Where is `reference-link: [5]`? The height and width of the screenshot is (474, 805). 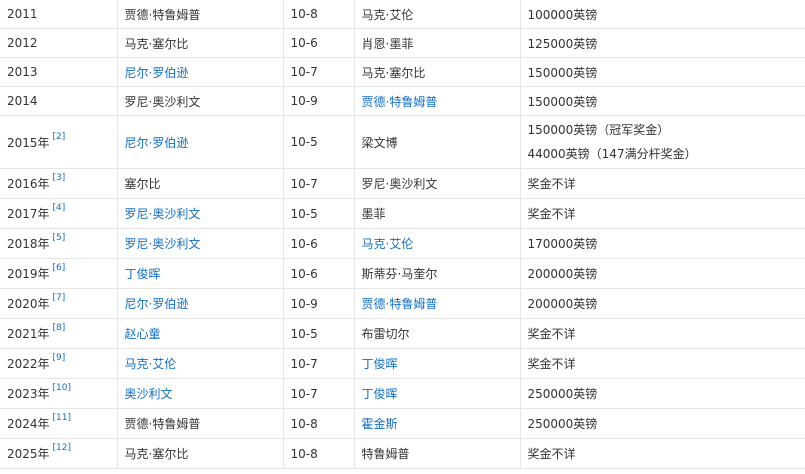 reference-link: [5] is located at coordinates (59, 238).